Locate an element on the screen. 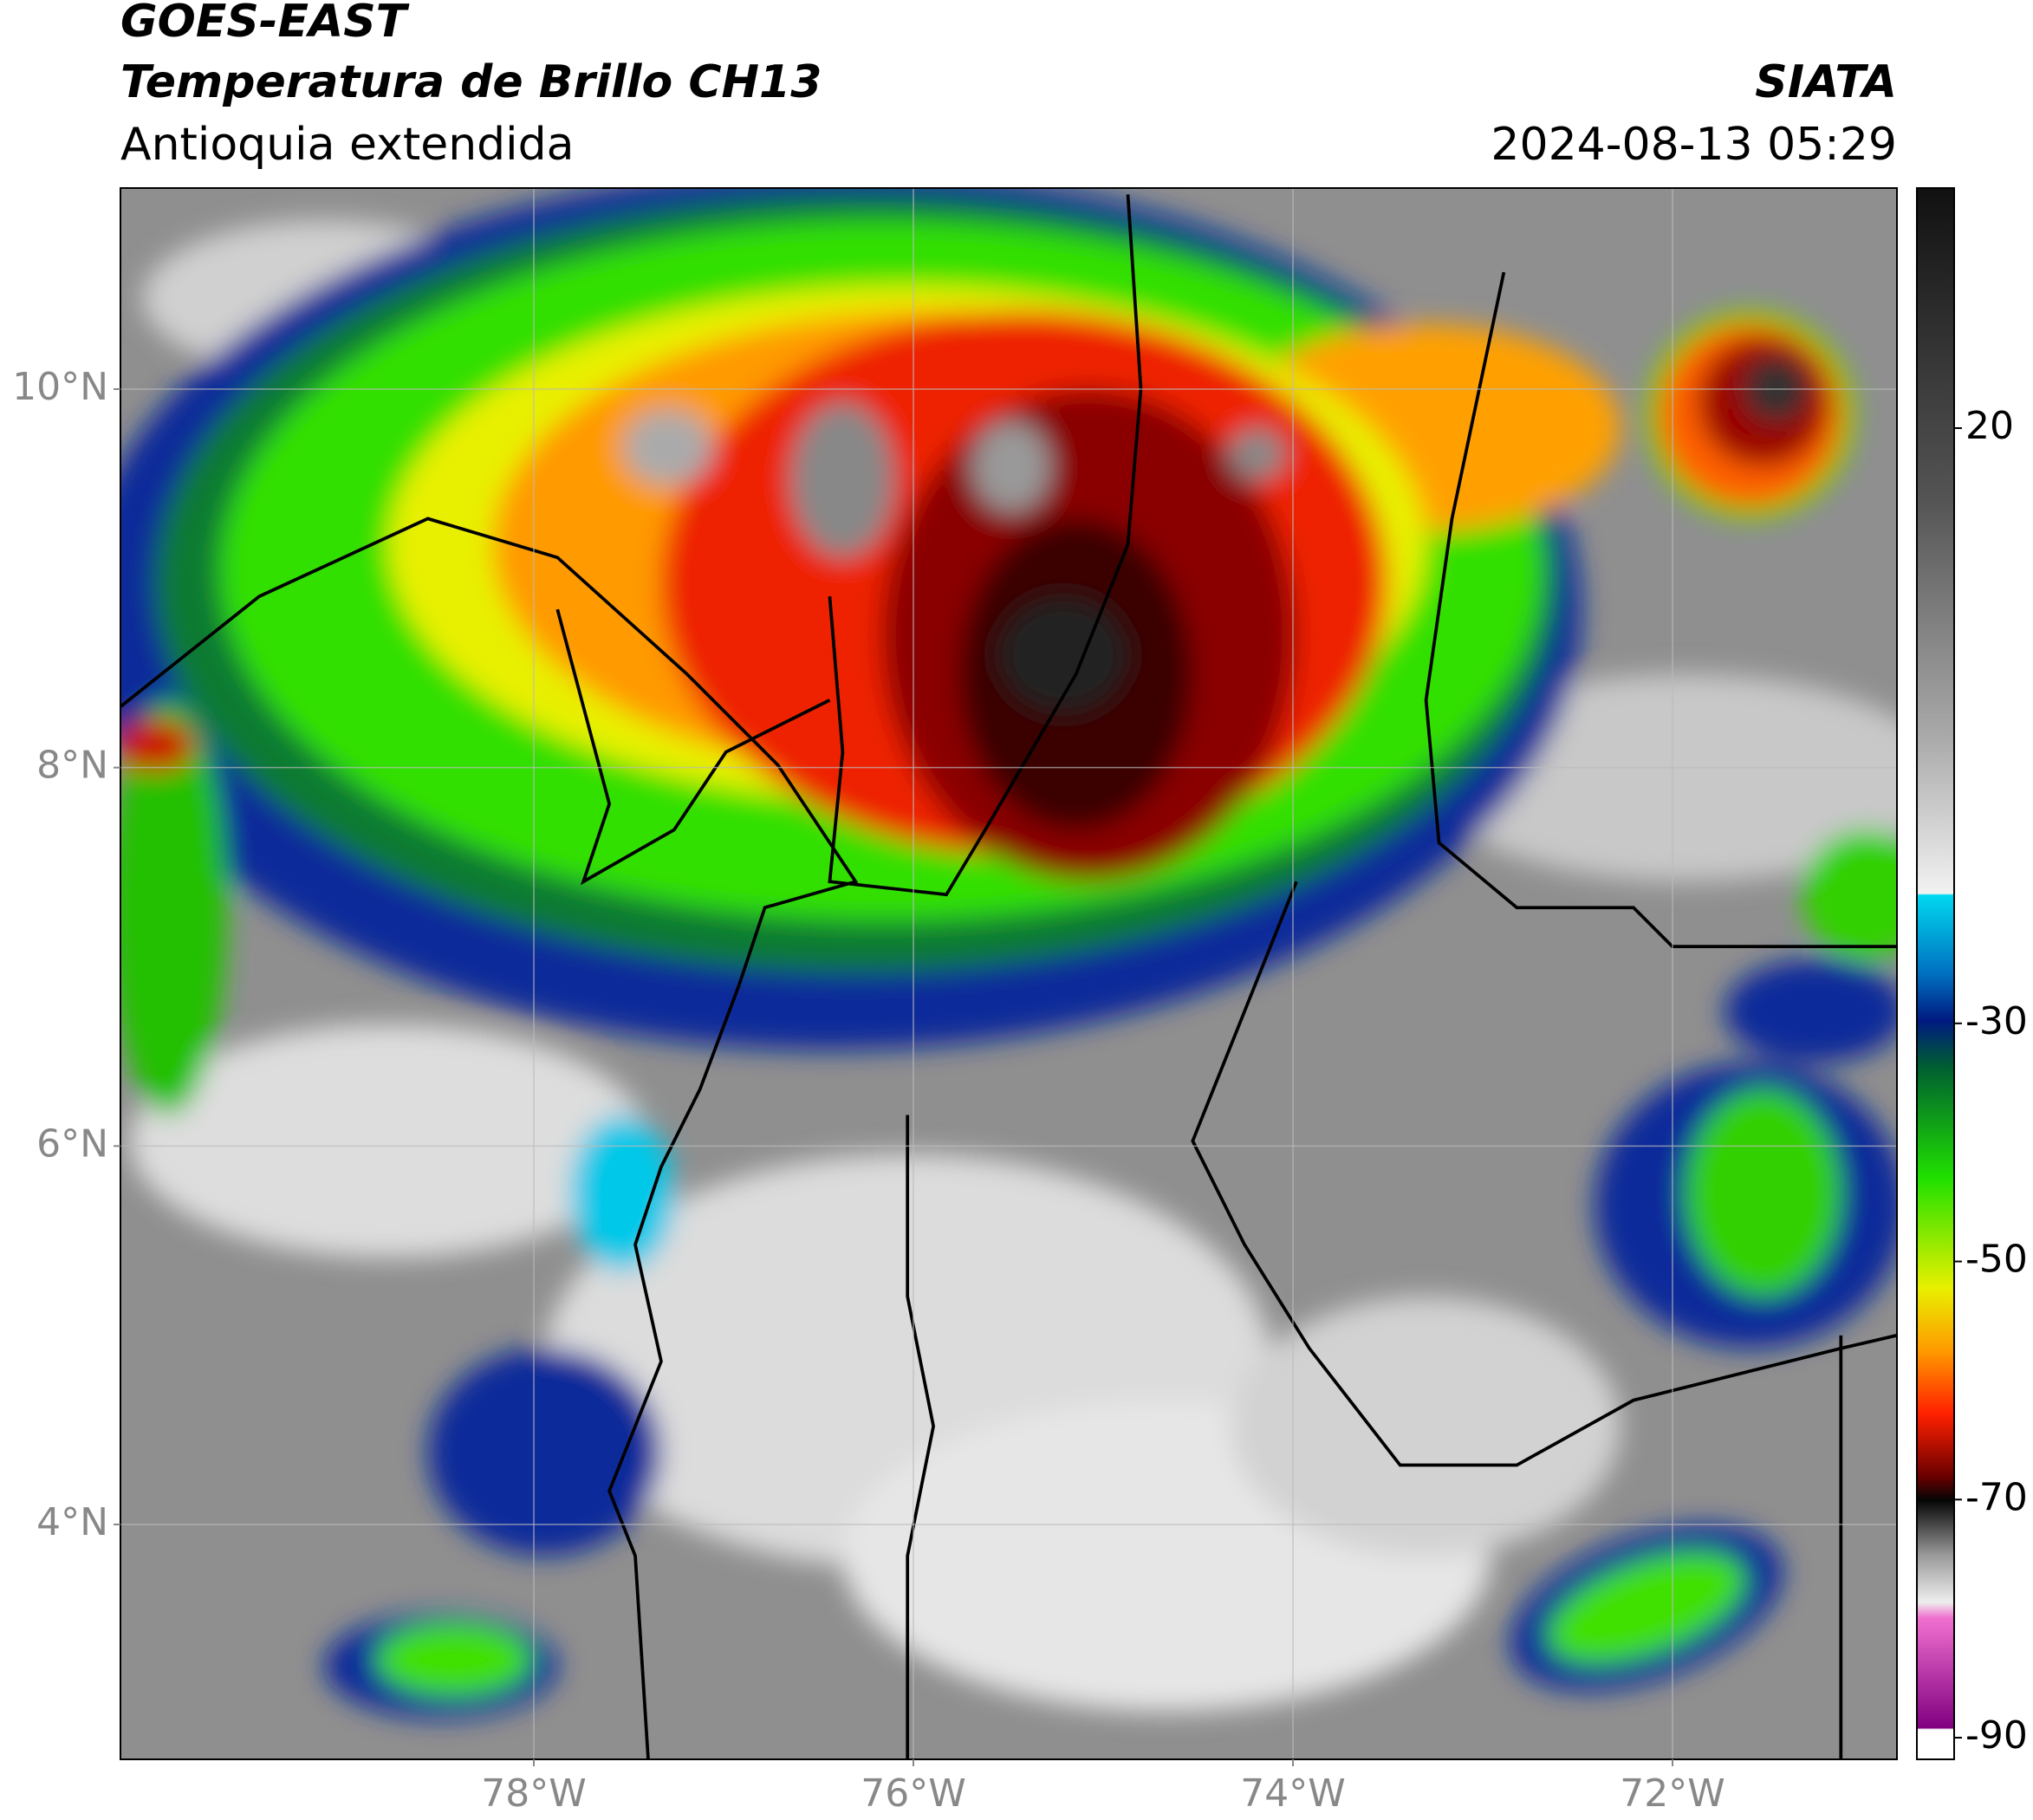 This screenshot has width=2033, height=1820. y-tick-label: 4°N is located at coordinates (72, 1522).